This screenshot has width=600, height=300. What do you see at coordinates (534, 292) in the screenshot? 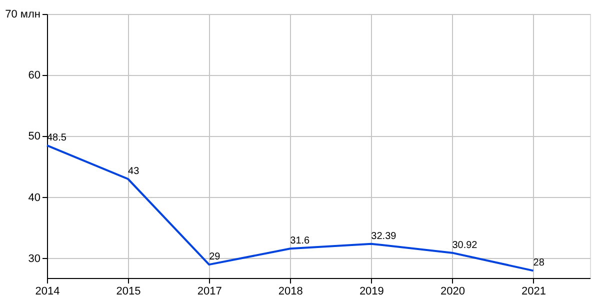
I see `x-tick-label: 2021` at bounding box center [534, 292].